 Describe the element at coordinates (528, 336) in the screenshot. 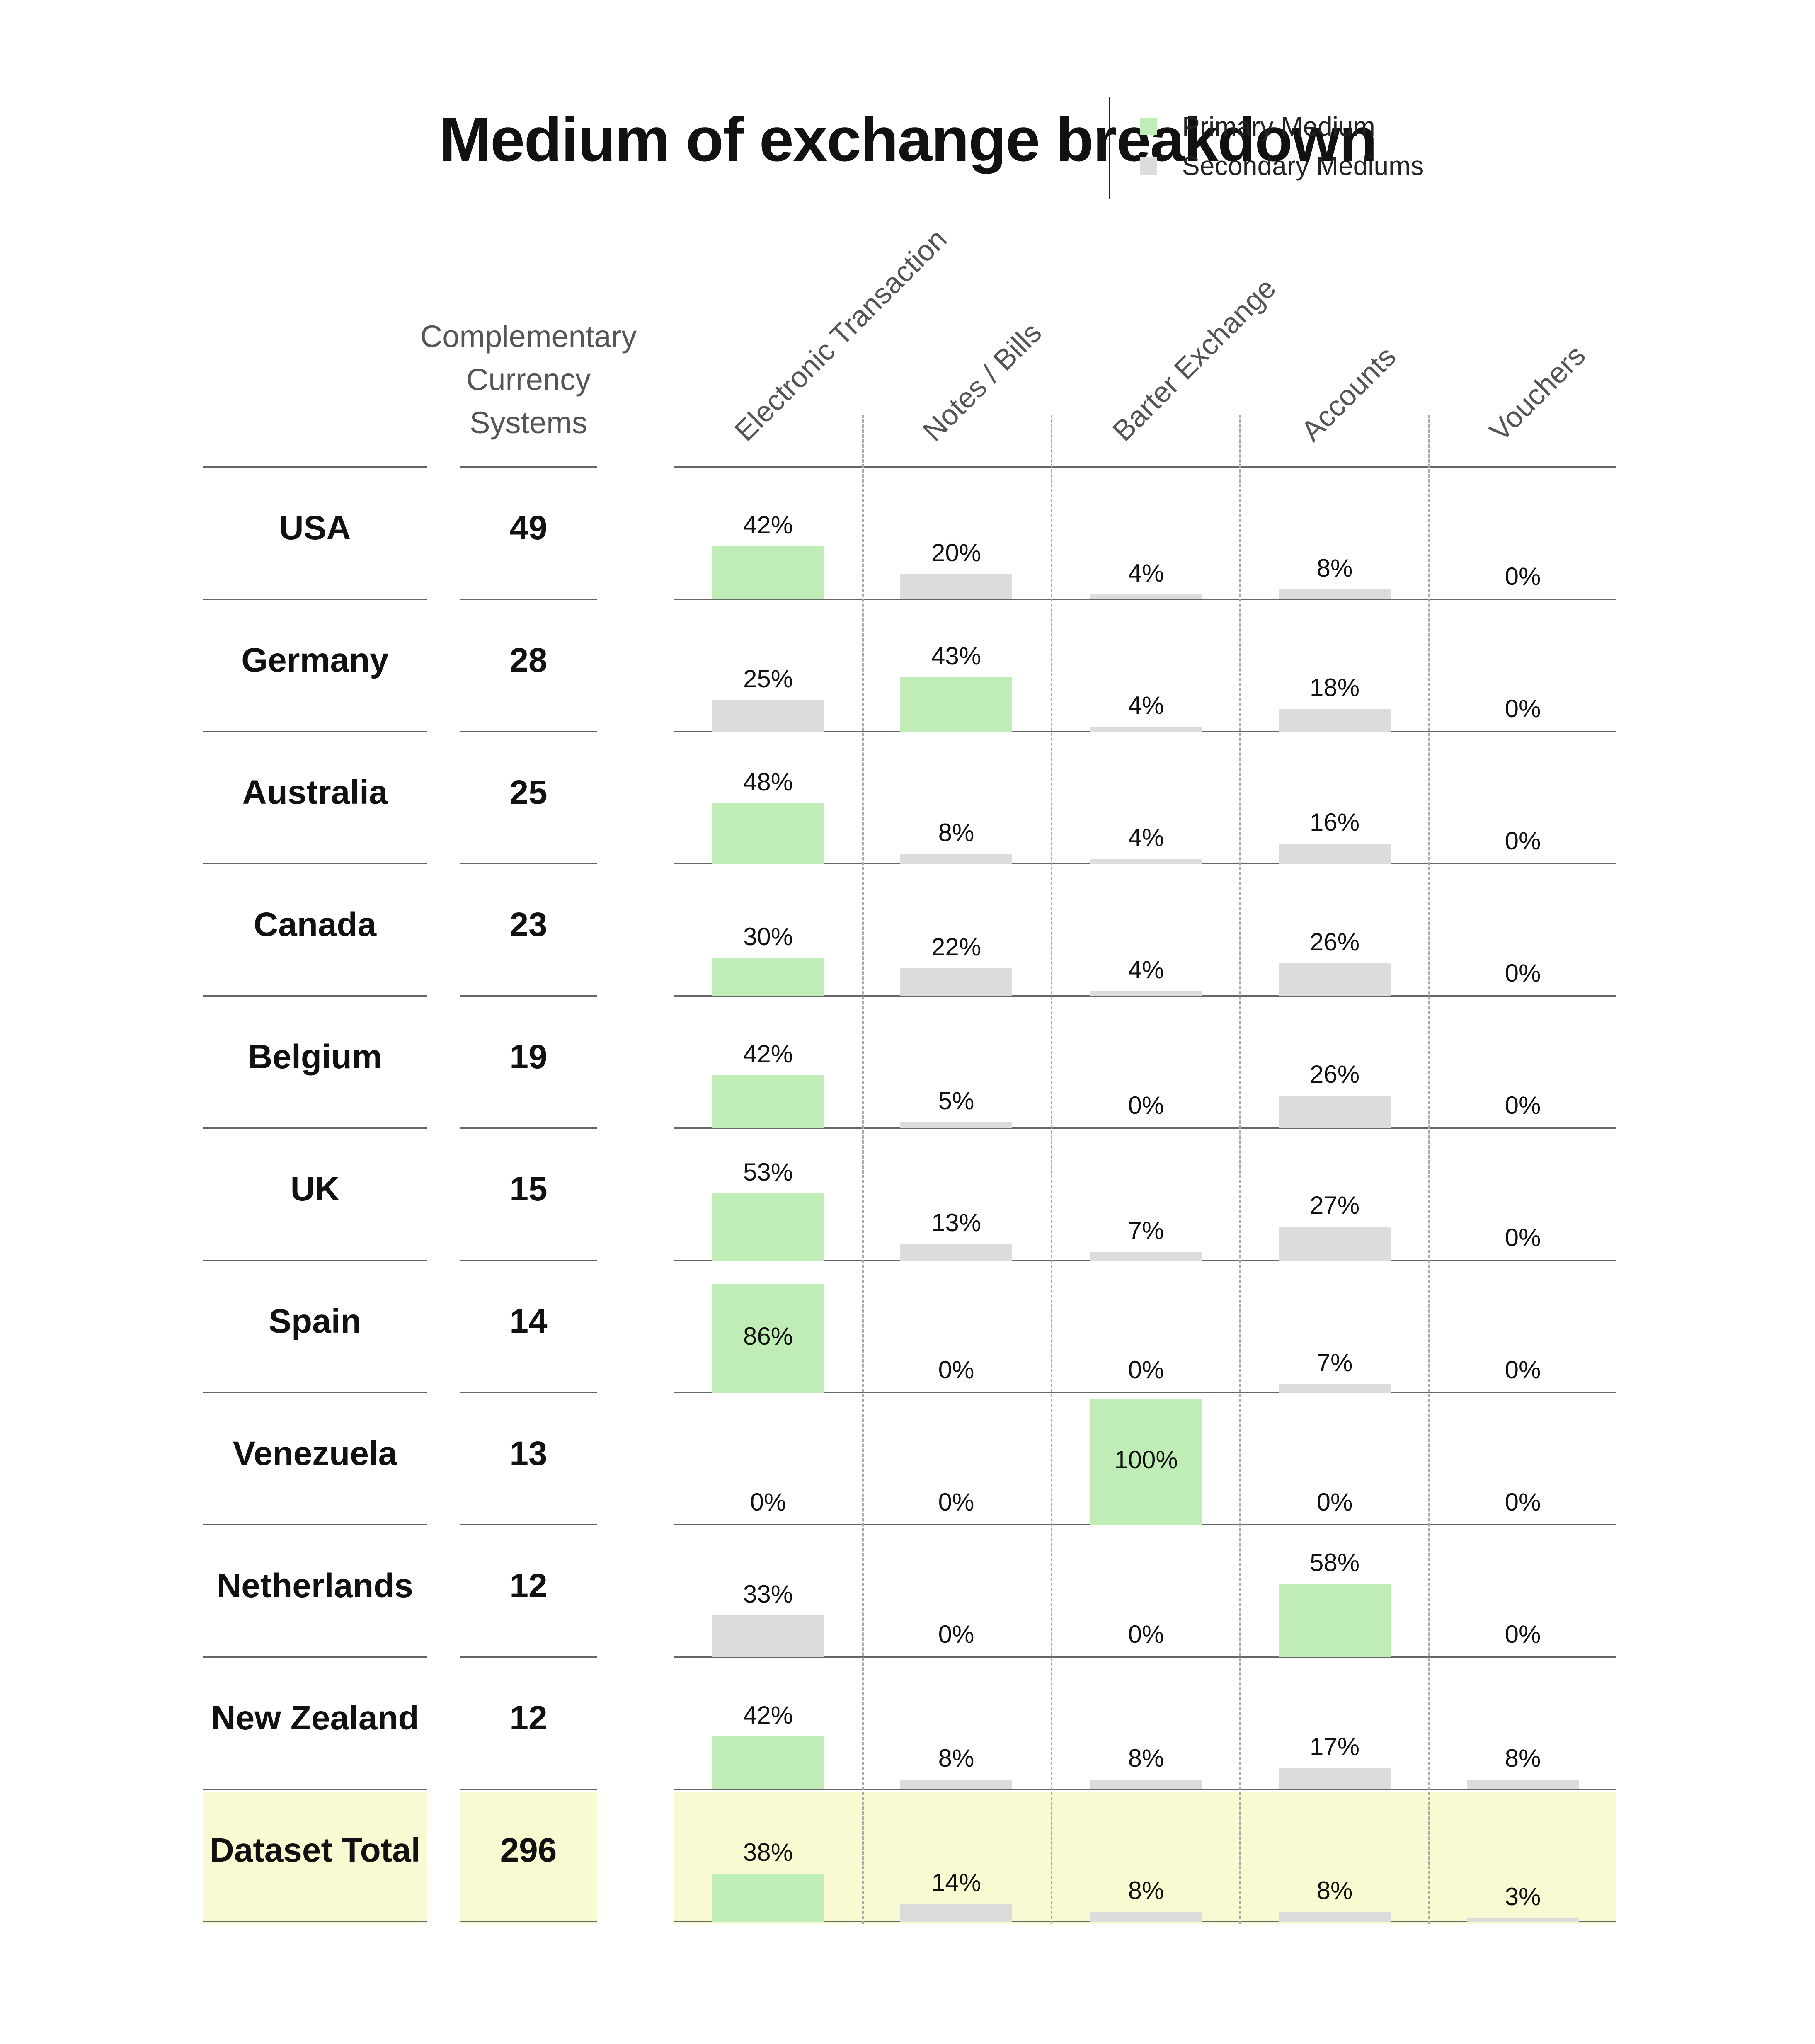

I see `systems-header-line-1: Complementary` at that location.